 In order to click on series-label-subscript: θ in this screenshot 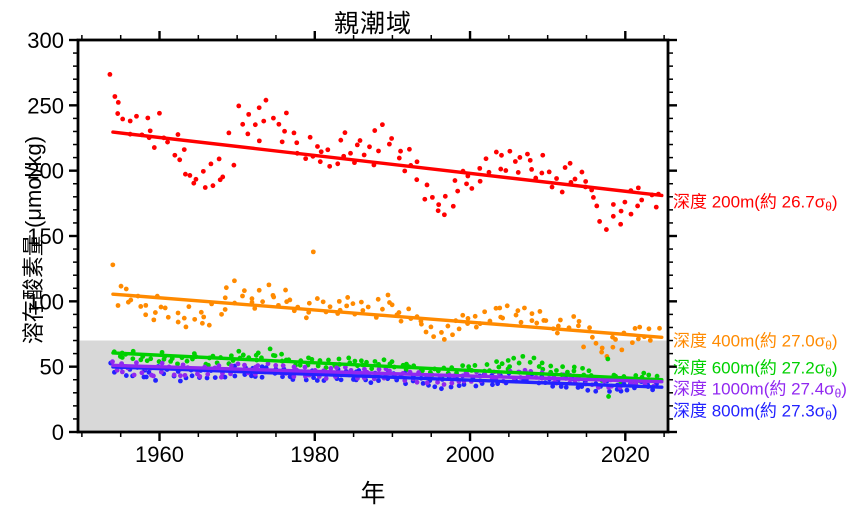, I will do `click(828, 372)`.